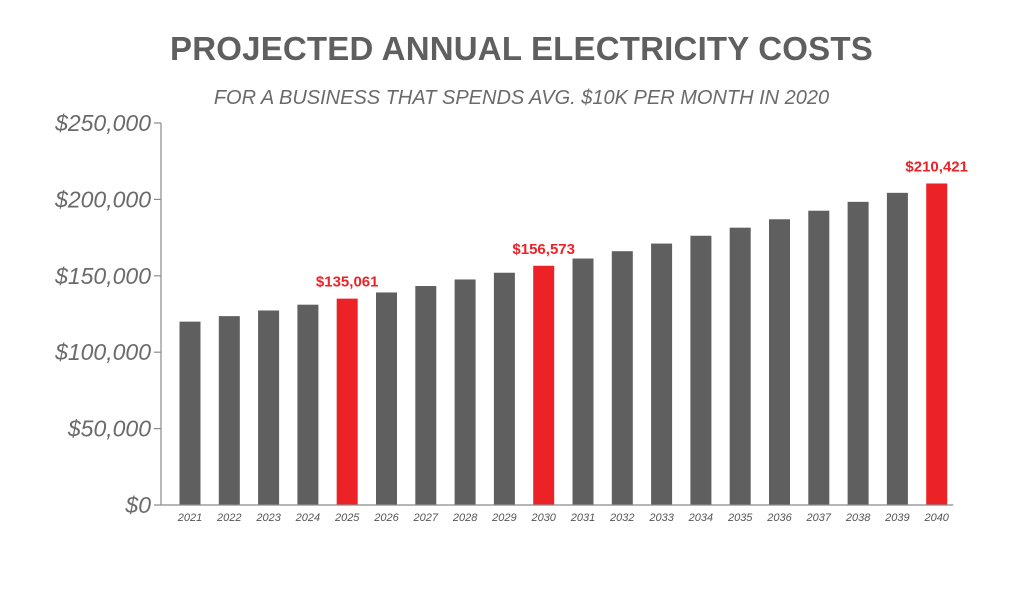 The height and width of the screenshot is (597, 1024). I want to click on bar-2034, so click(701, 370).